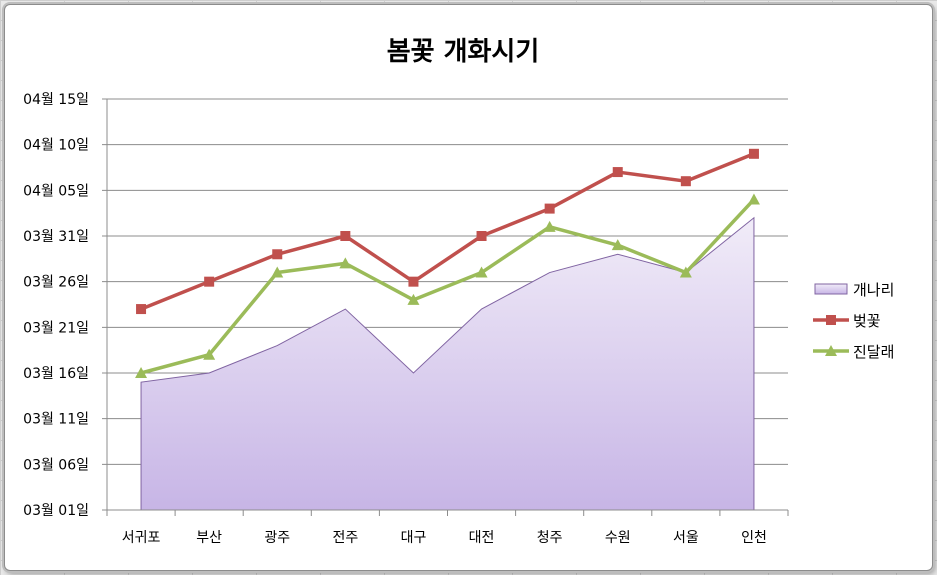 The image size is (937, 575). Describe the element at coordinates (482, 538) in the screenshot. I see `x-tick-label: 대전` at that location.